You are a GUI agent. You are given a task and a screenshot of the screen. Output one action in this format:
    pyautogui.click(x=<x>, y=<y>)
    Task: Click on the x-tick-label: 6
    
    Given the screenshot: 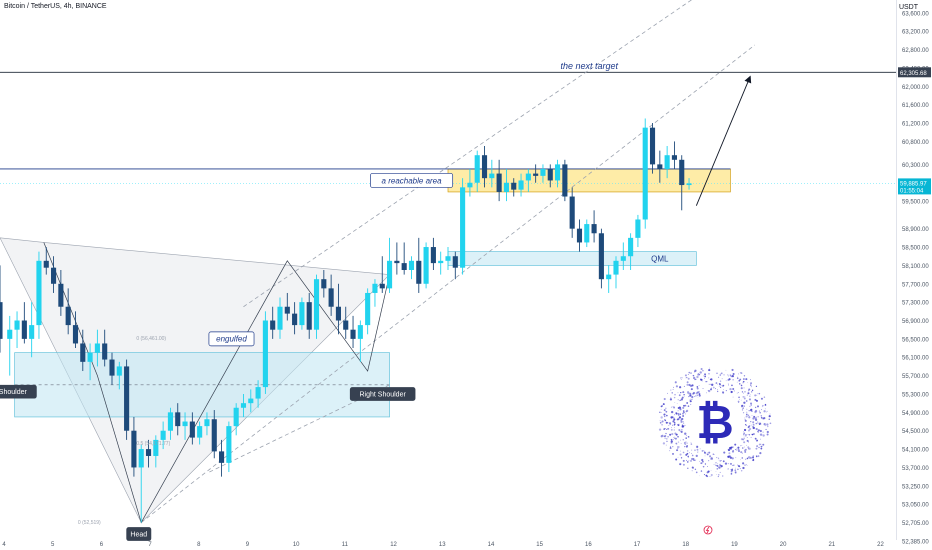 What is the action you would take?
    pyautogui.click(x=102, y=545)
    